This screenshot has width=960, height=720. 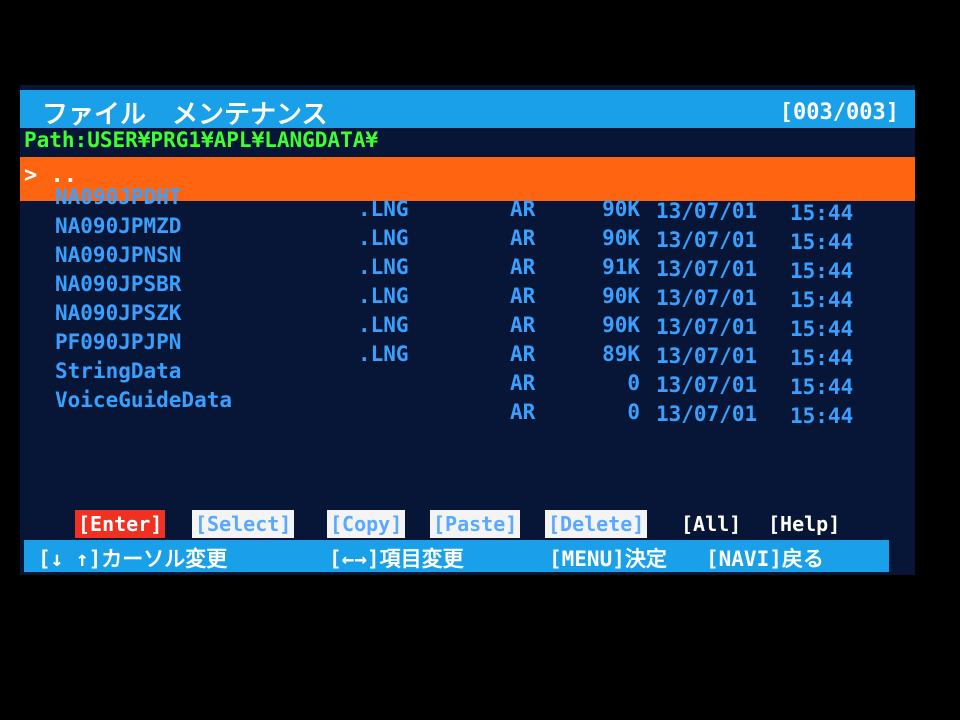 What do you see at coordinates (596, 524) in the screenshot?
I see `button: [Delete]` at bounding box center [596, 524].